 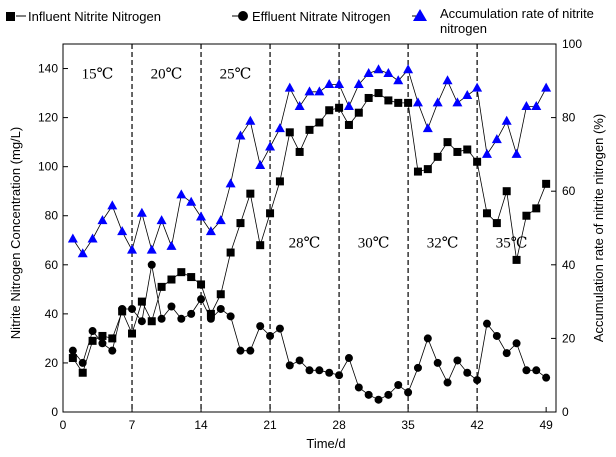 I want to click on legend-label-accumulation-line2: nitrogen, so click(x=463, y=28).